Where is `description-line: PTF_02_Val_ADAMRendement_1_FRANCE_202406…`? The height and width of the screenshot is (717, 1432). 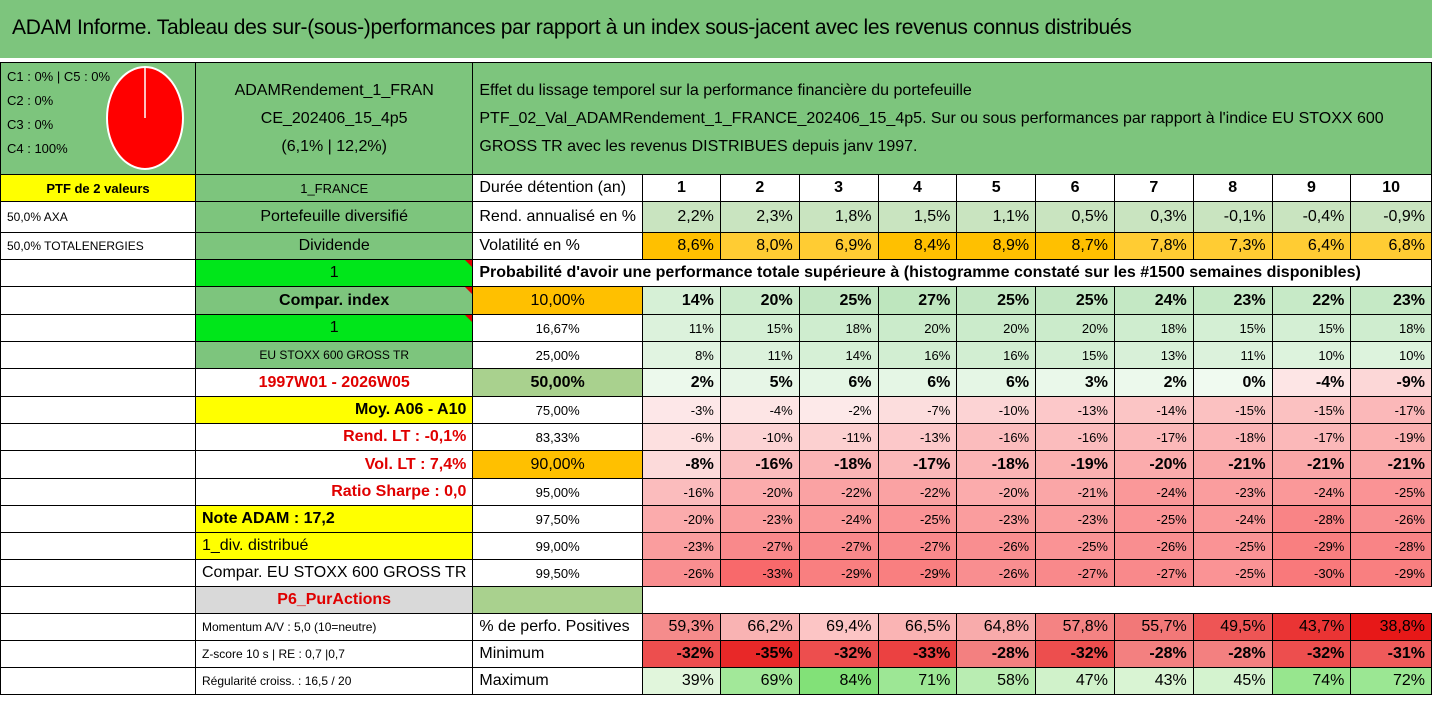 description-line: PTF_02_Val_ADAMRendement_1_FRANCE_202406… is located at coordinates (931, 118).